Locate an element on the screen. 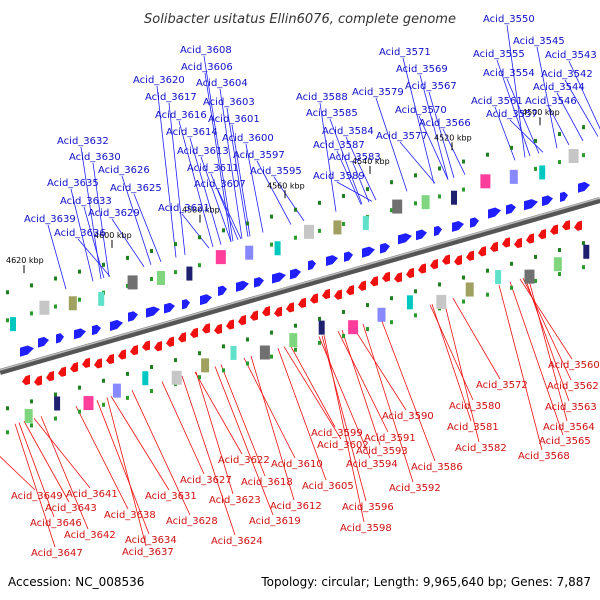 The width and height of the screenshot is (600, 600). gene-label: Acid_3628 is located at coordinates (192, 521).